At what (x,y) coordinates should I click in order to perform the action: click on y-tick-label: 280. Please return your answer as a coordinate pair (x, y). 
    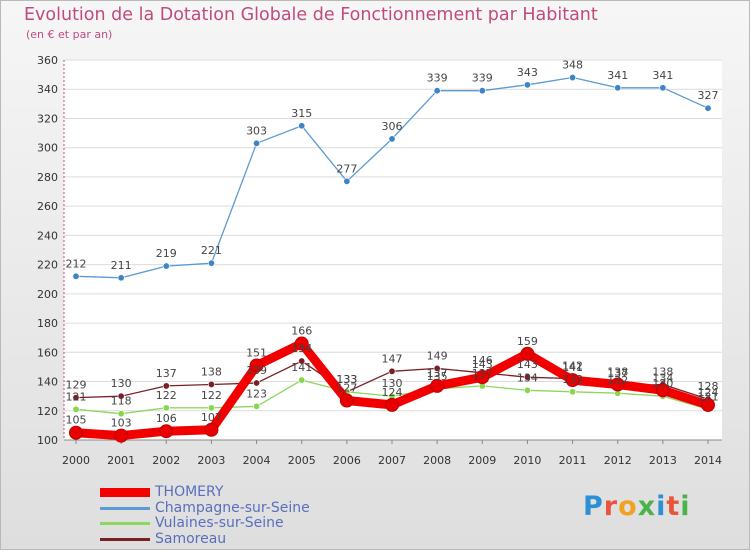
    Looking at the image, I should click on (47, 177).